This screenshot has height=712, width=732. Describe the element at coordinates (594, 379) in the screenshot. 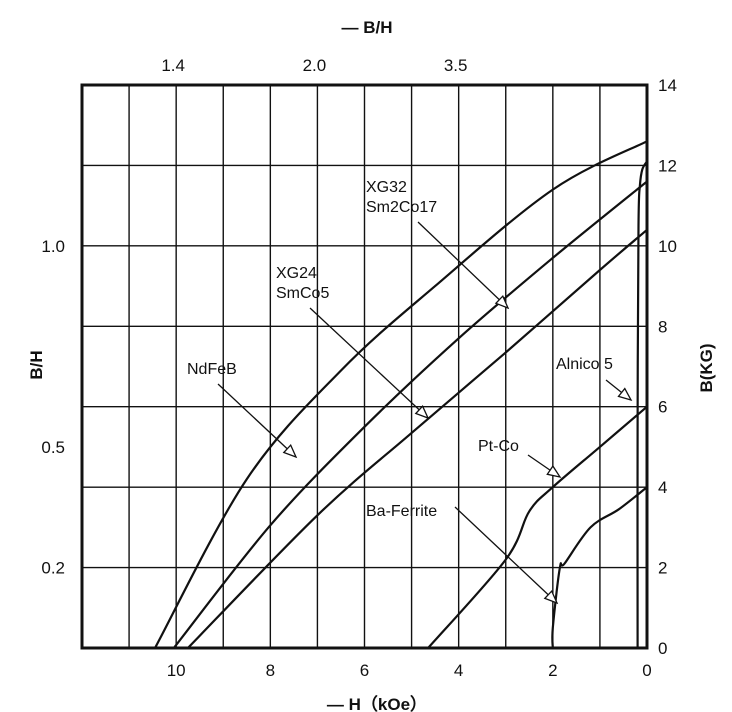

I see `annotation-alnico-5: Alnico 5` at that location.